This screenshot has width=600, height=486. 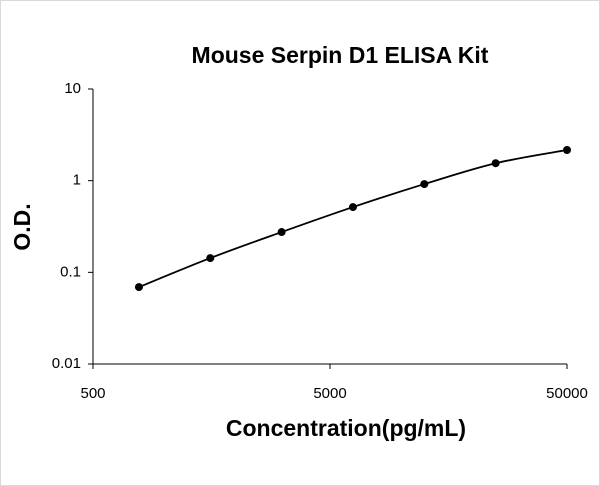 What do you see at coordinates (66, 363) in the screenshot?
I see `y-tick-label: 0.01` at bounding box center [66, 363].